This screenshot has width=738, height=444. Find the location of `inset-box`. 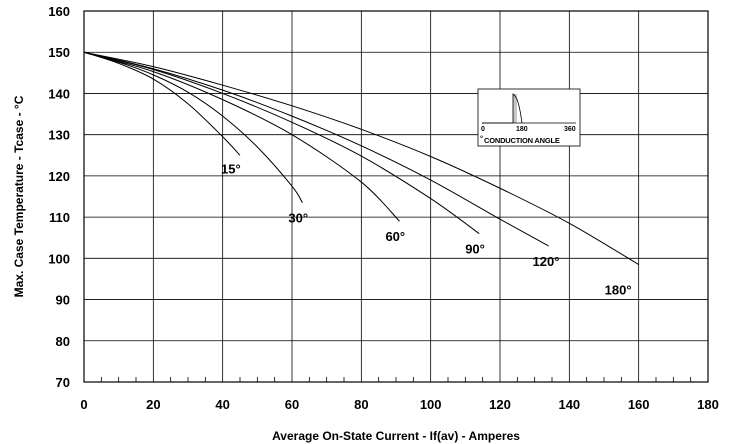

inset-box is located at coordinates (529, 117).